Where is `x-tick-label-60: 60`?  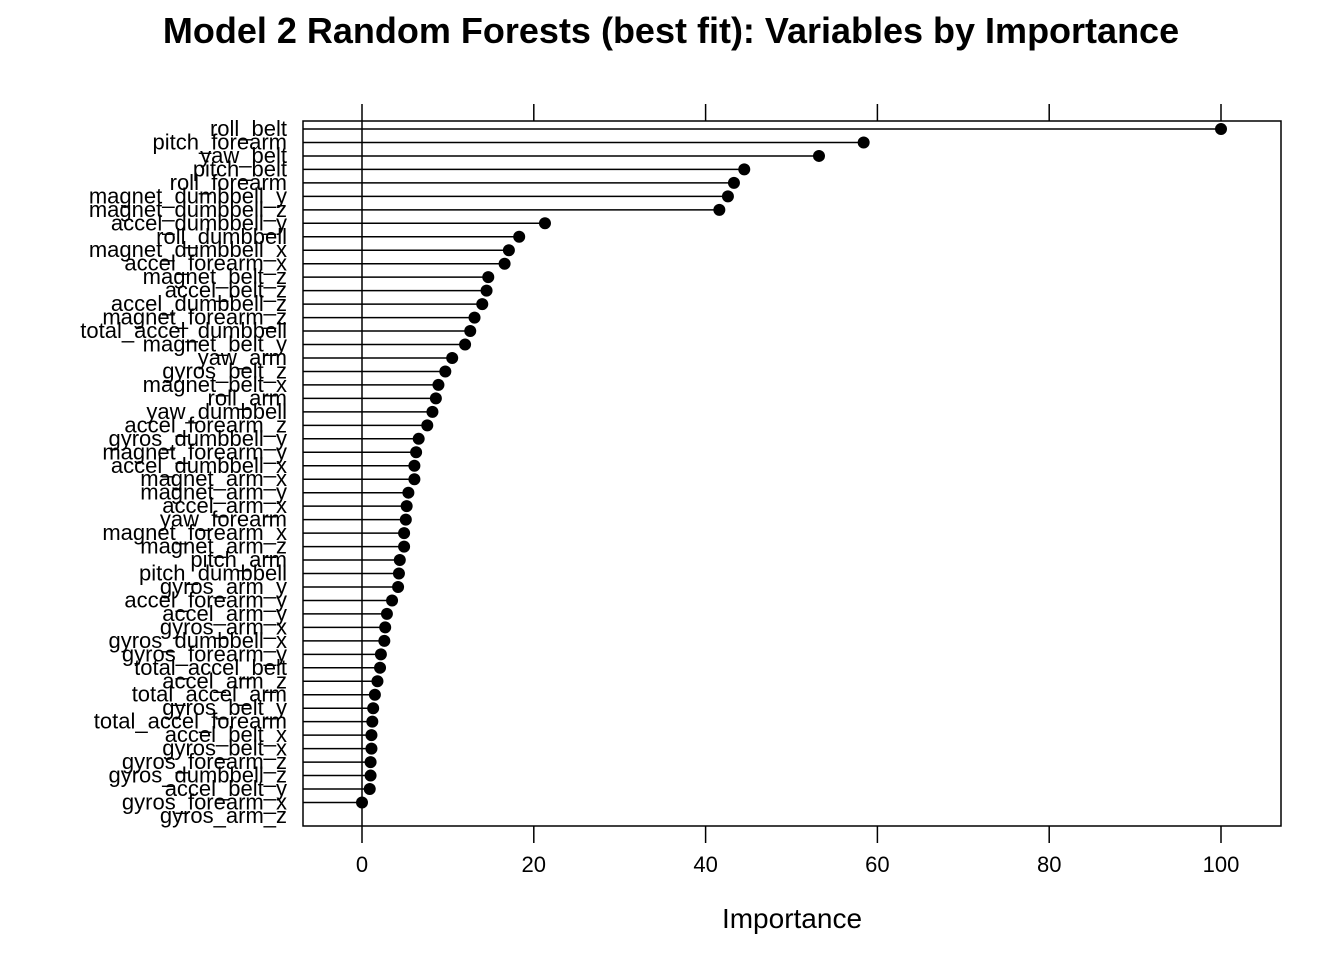
x-tick-label-60: 60 is located at coordinates (877, 864).